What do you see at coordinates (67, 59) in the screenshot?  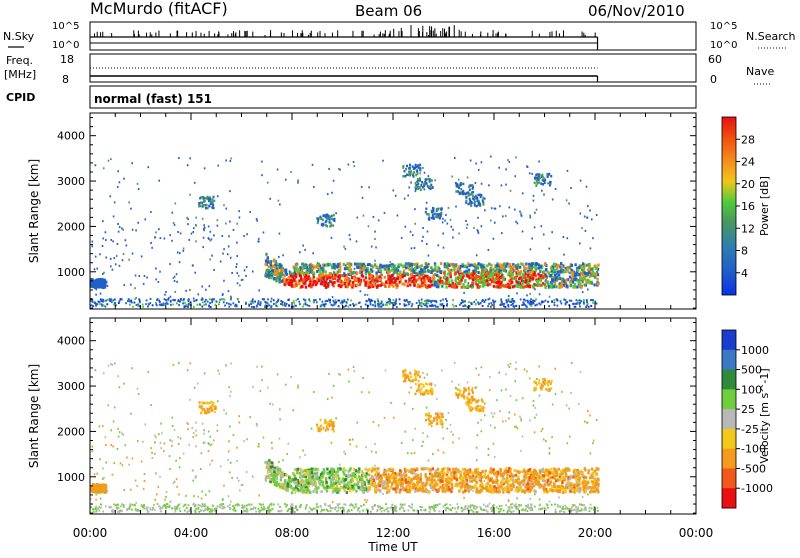 I see `freq-tick-top: 18` at bounding box center [67, 59].